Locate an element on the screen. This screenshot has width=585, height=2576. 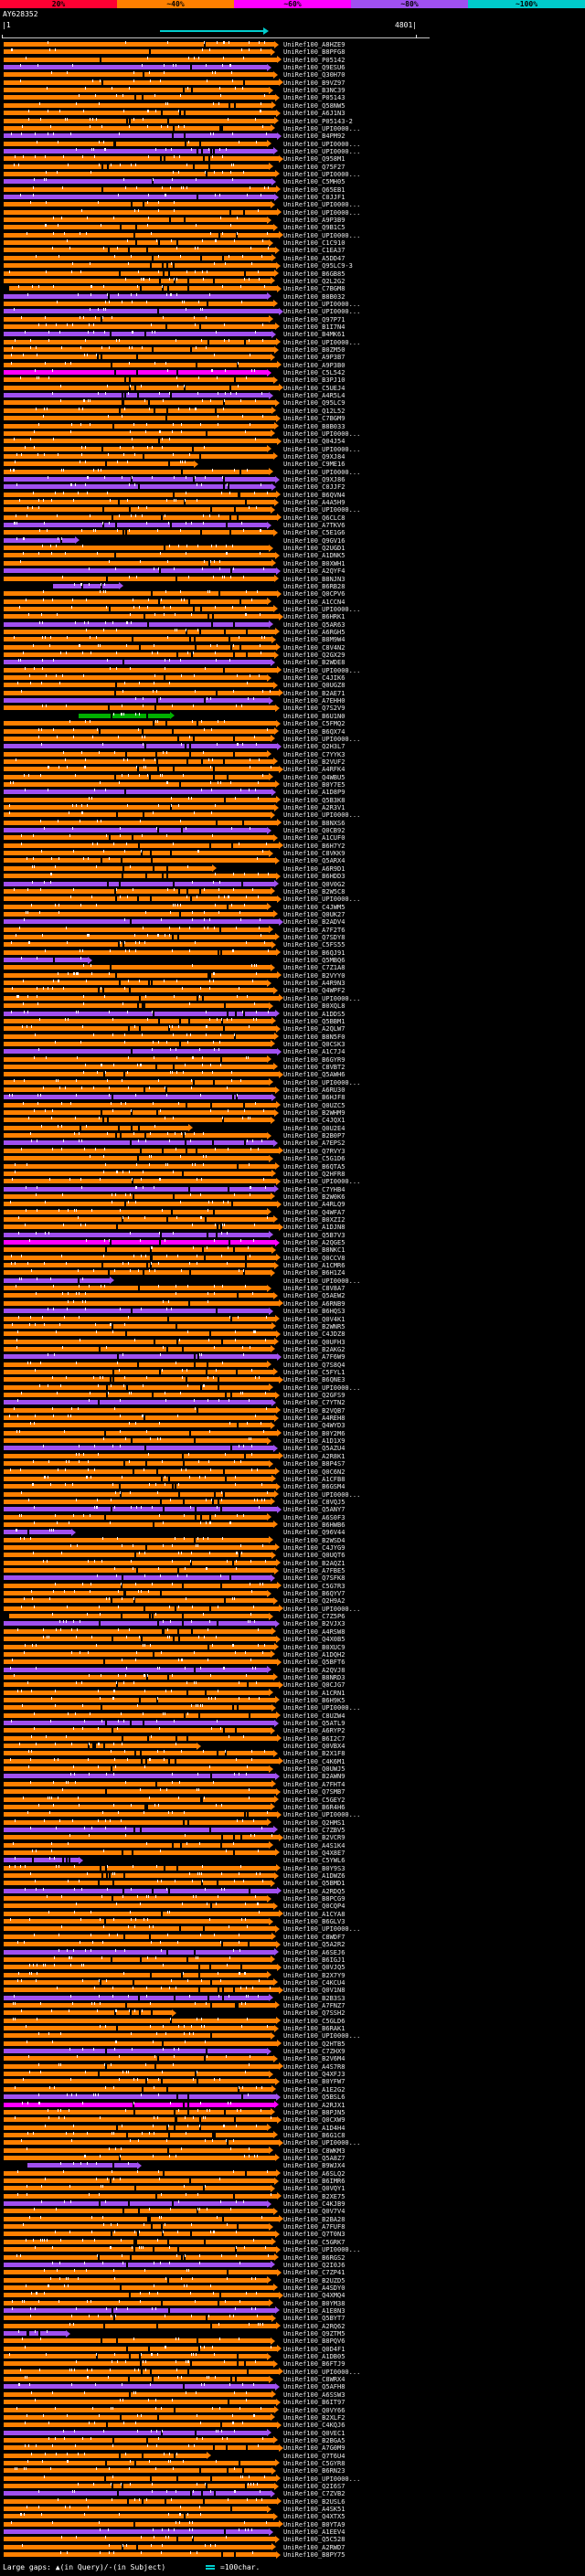
hit-label: UniRef100_B6H1Z4 is located at coordinates (314, 1273).